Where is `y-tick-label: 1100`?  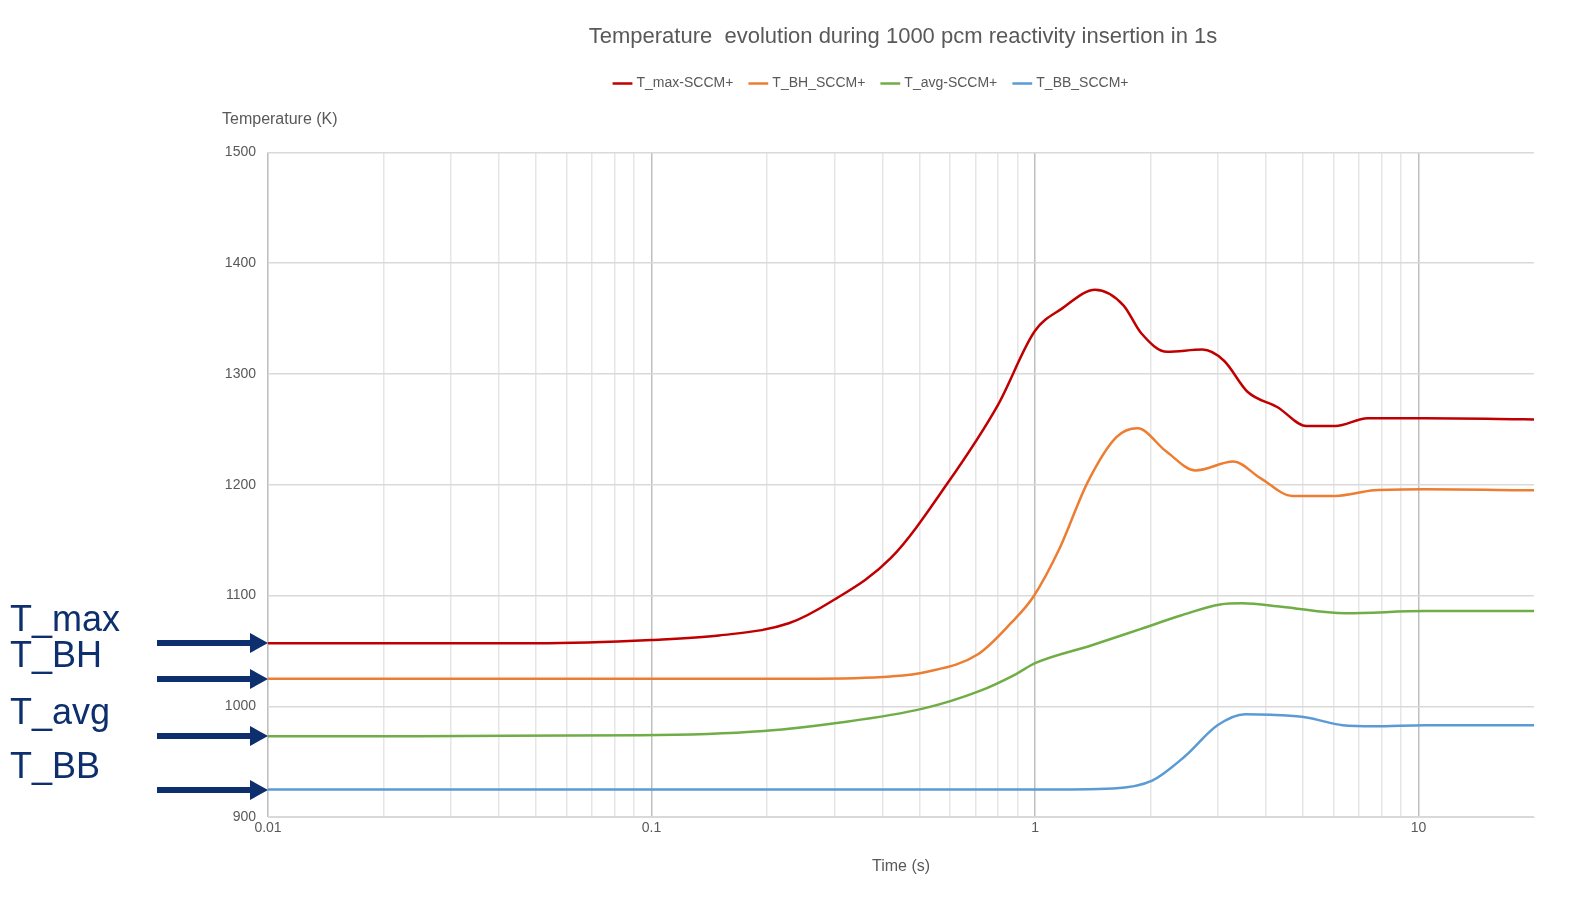 y-tick-label: 1100 is located at coordinates (241, 594).